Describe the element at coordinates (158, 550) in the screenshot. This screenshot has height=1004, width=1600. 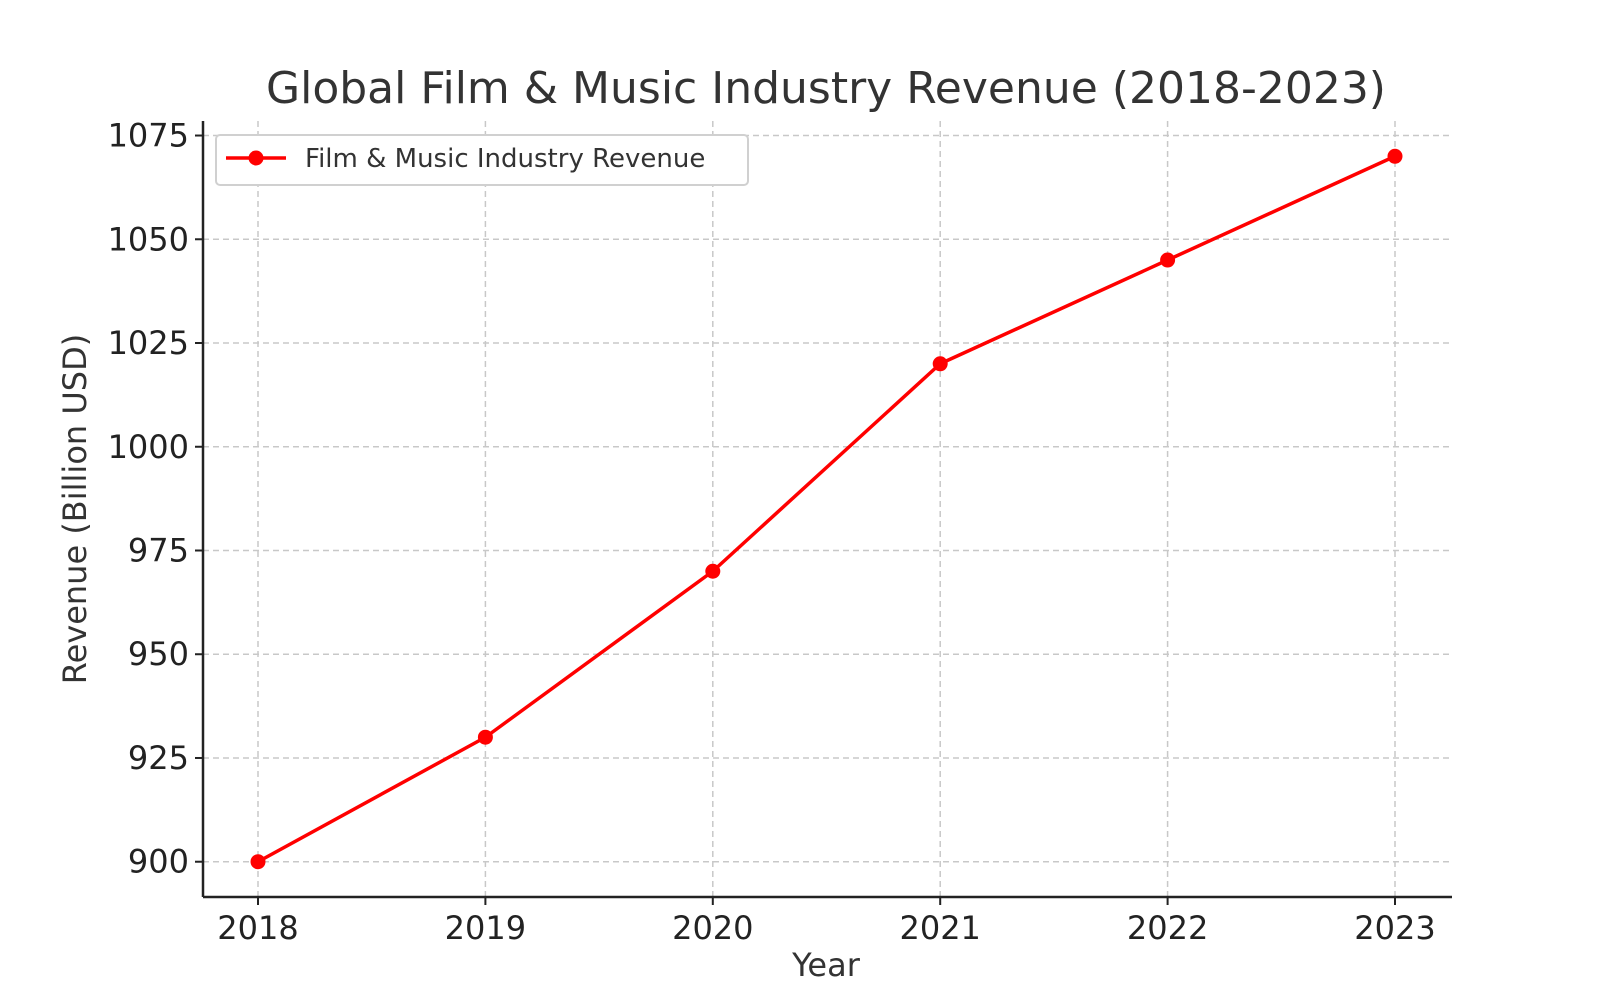
I see `y-tick-label: 975` at that location.